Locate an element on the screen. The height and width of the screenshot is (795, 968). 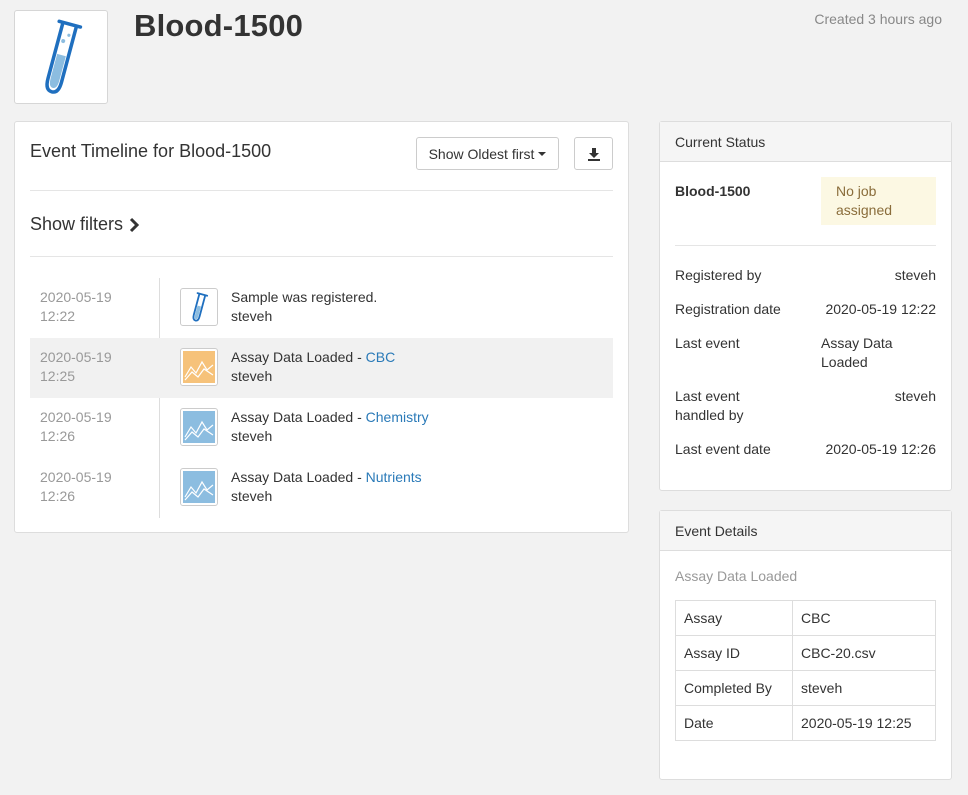
show-filters-toggle: Show filters is located at coordinates (85, 224).